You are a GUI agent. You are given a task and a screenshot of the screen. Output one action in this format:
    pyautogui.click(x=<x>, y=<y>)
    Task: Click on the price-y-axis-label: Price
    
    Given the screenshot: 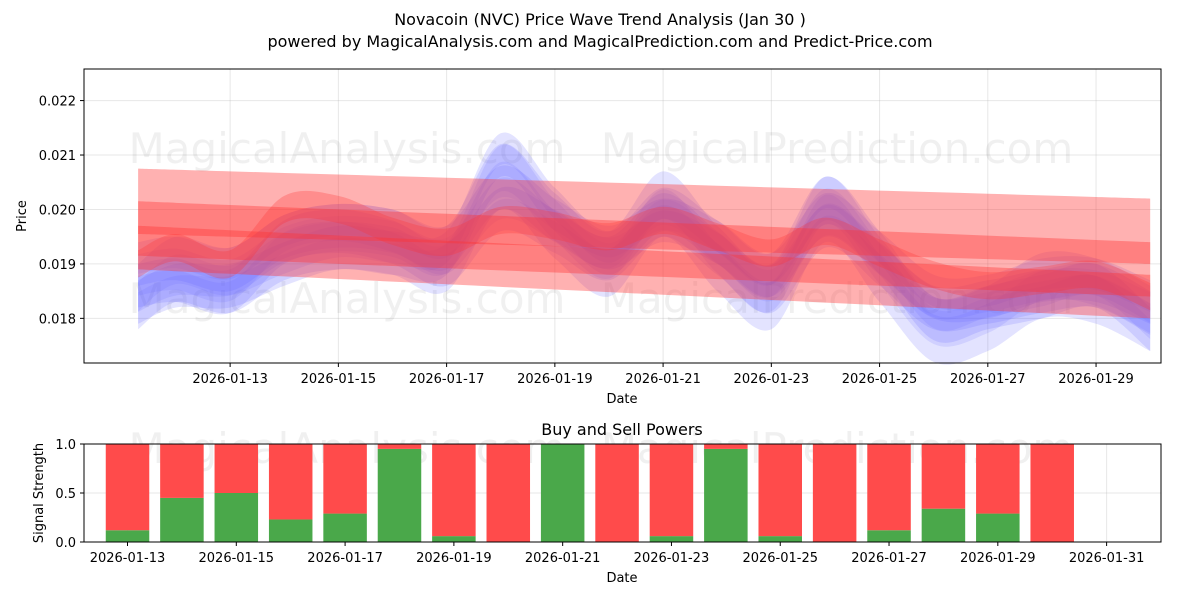 What is the action you would take?
    pyautogui.click(x=22, y=216)
    